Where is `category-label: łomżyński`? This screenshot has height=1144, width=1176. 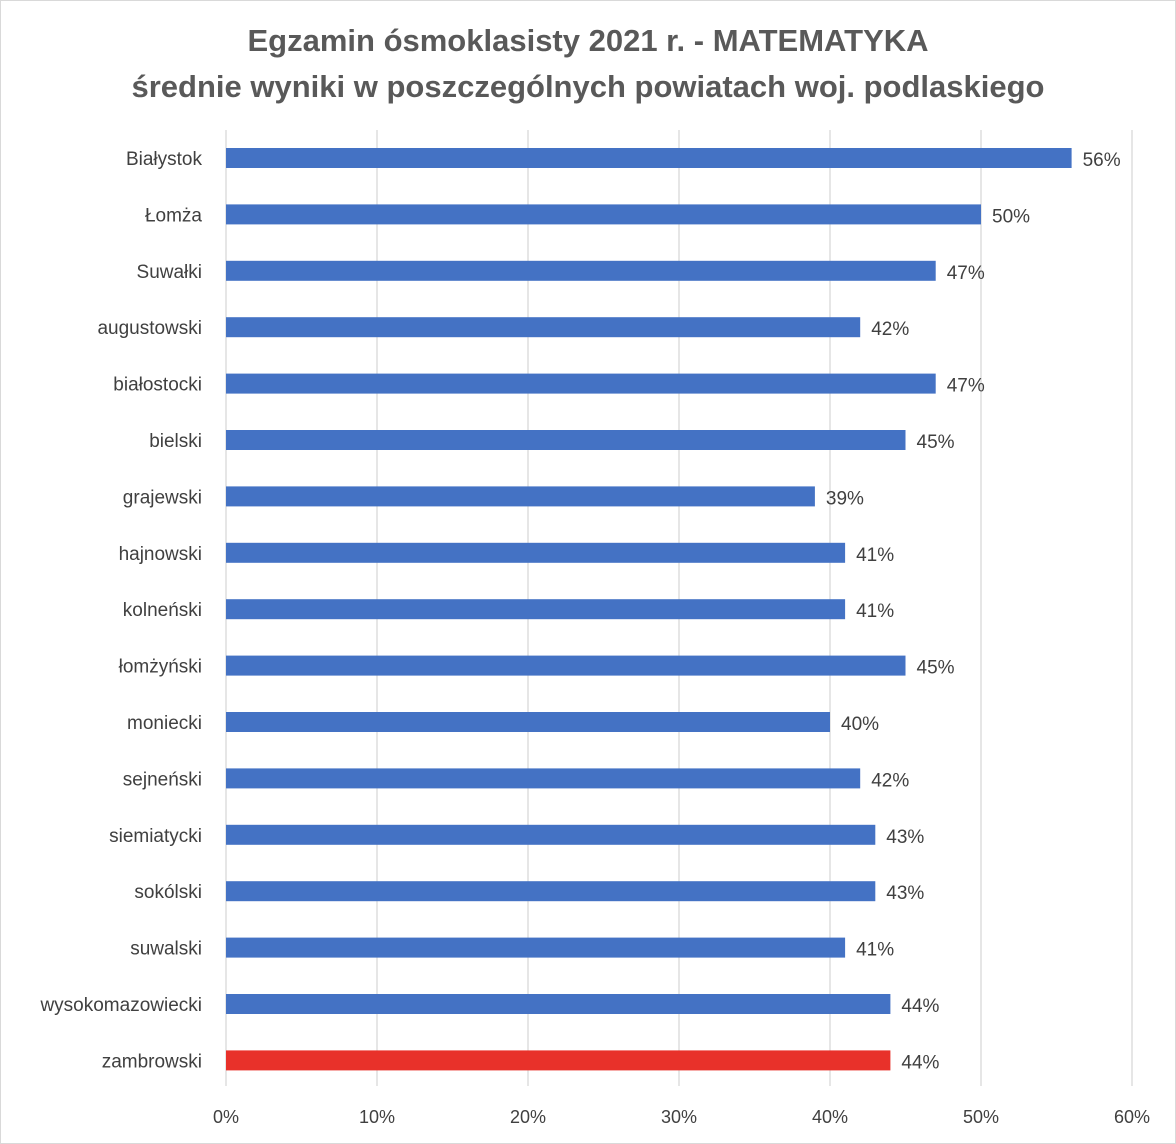
category-label: łomżyński is located at coordinates (160, 667).